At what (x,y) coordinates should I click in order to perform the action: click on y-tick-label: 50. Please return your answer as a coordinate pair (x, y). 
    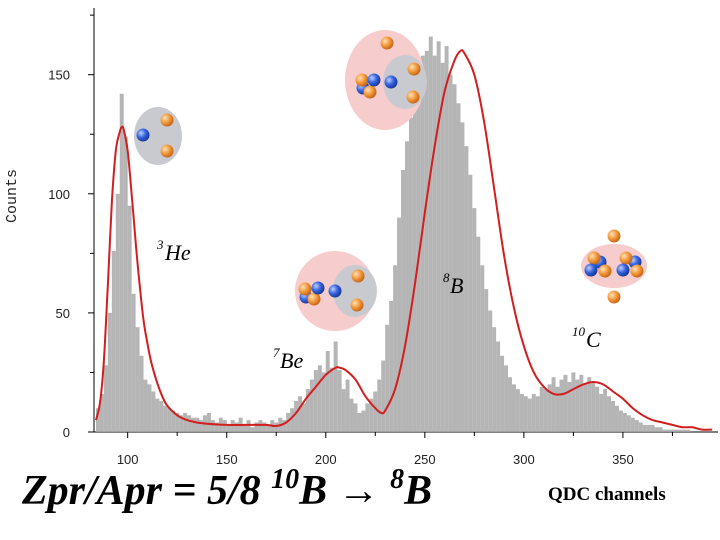
    Looking at the image, I should click on (63, 313).